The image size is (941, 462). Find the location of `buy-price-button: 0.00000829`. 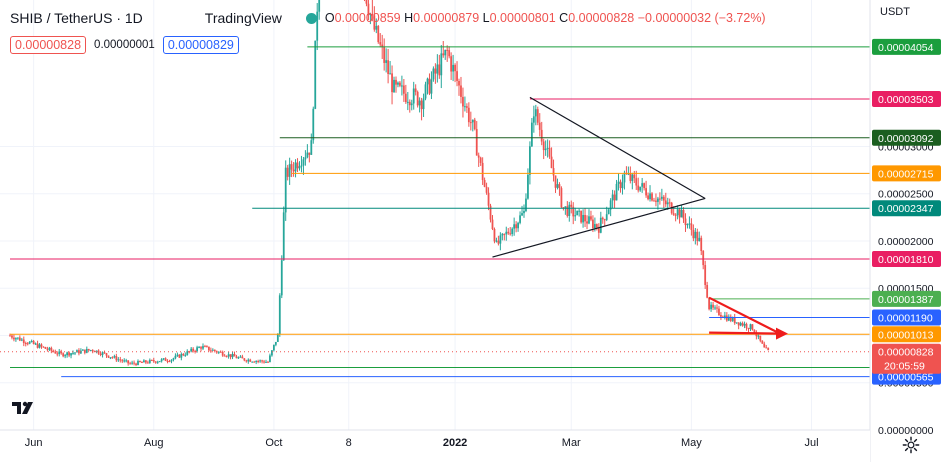

buy-price-button: 0.00000829 is located at coordinates (200, 45).